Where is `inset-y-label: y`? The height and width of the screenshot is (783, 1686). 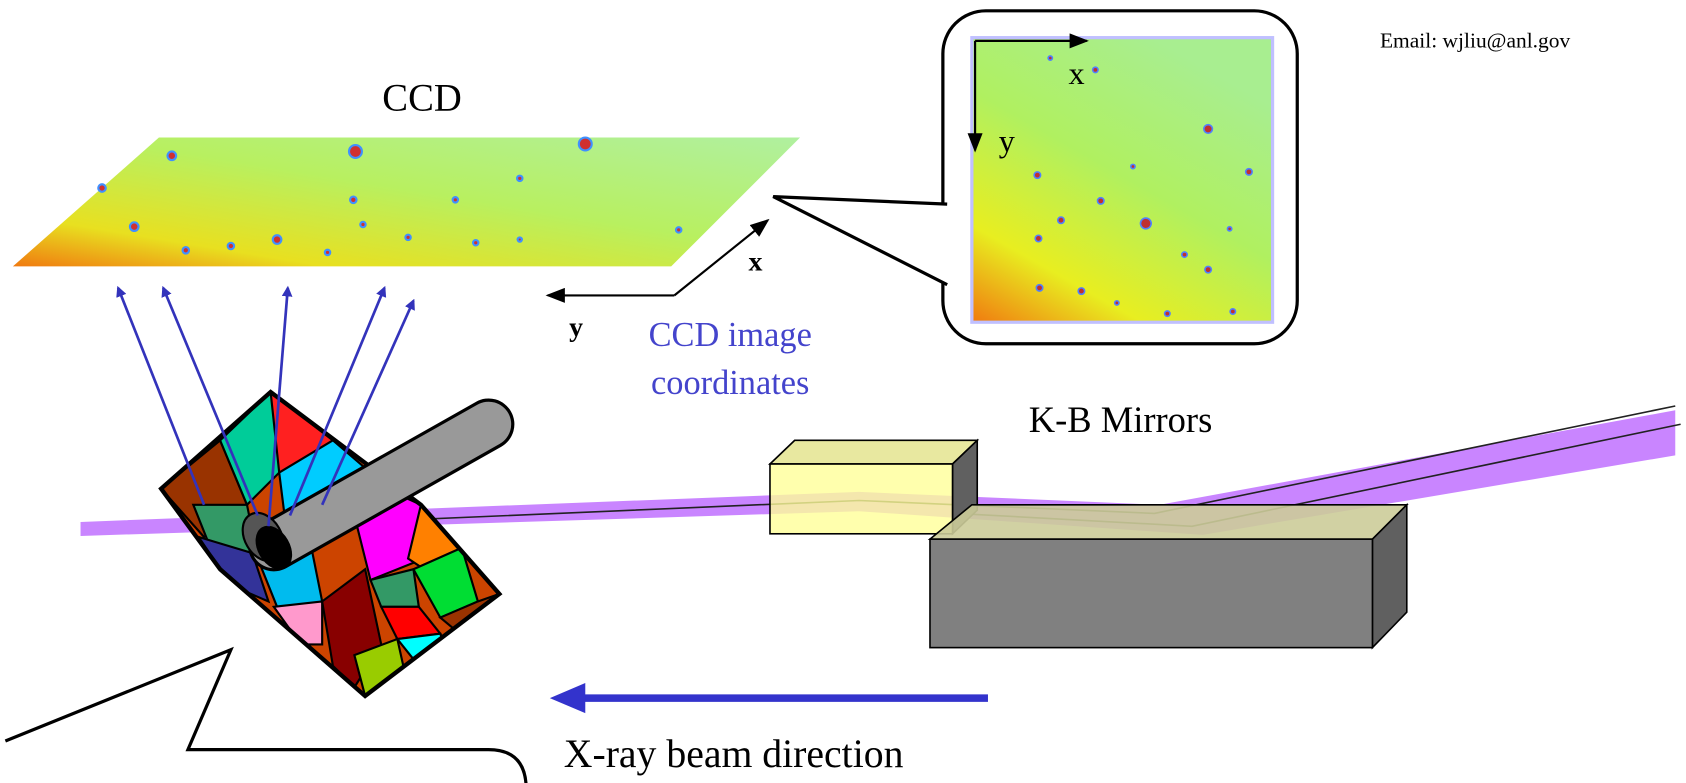
inset-y-label: y is located at coordinates (1007, 140).